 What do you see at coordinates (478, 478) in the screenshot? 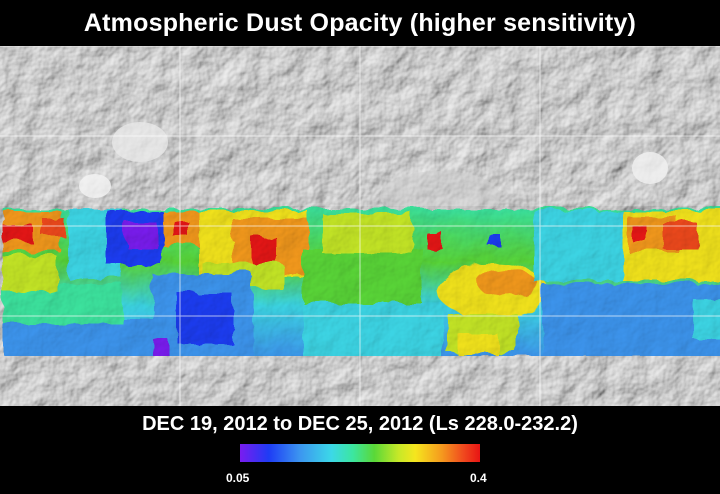
I see `legend-max-label: 0.4` at bounding box center [478, 478].